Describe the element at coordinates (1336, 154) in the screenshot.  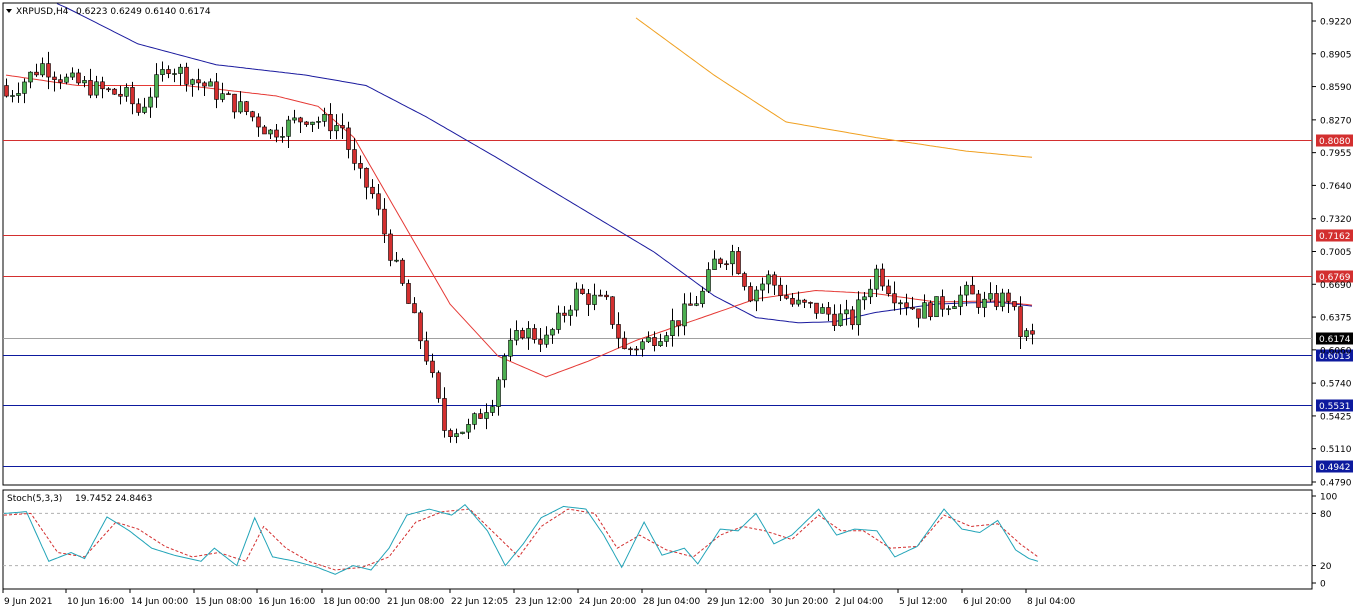
I see `price-tick-label: 0.7955` at that location.